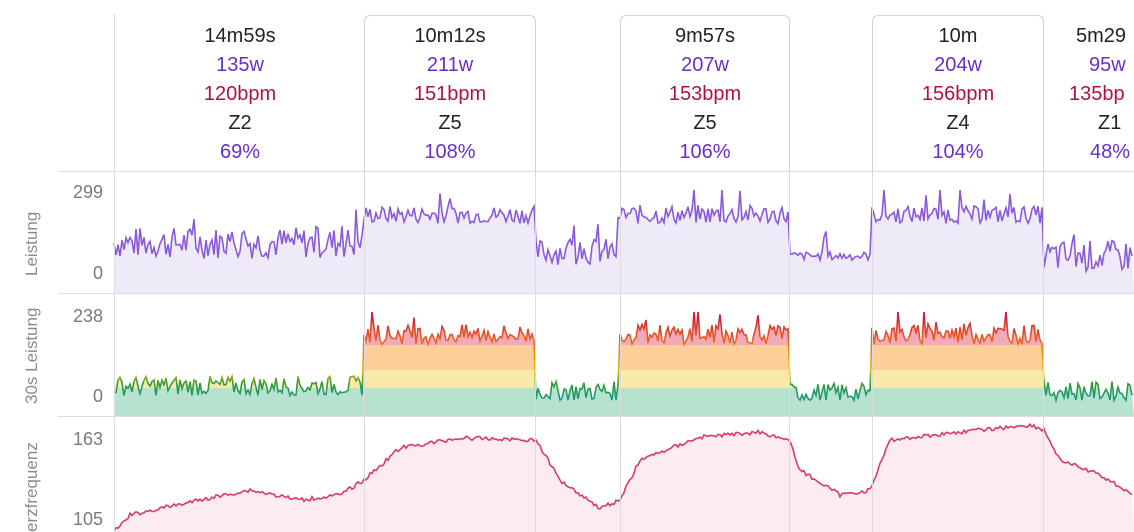  I want to click on interval-bpm: 156bpm, so click(958, 94).